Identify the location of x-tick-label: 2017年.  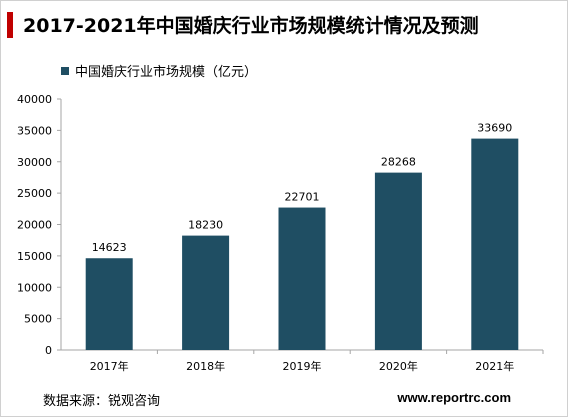
(109, 366).